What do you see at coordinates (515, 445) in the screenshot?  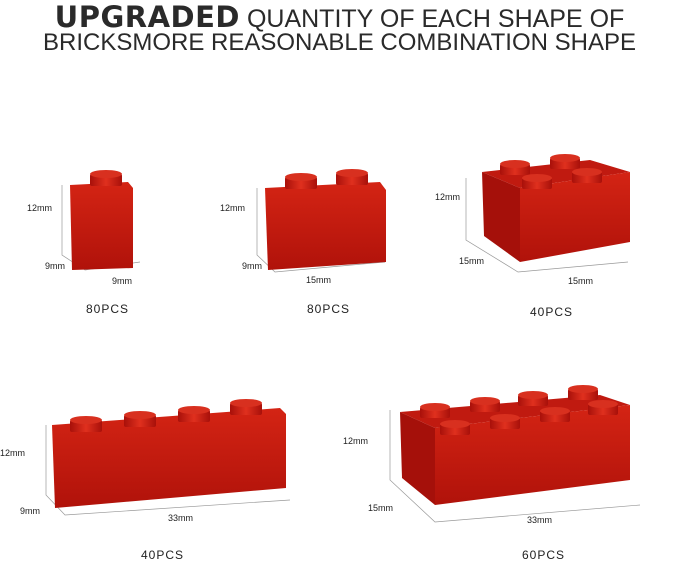 I see `brick-2x4` at bounding box center [515, 445].